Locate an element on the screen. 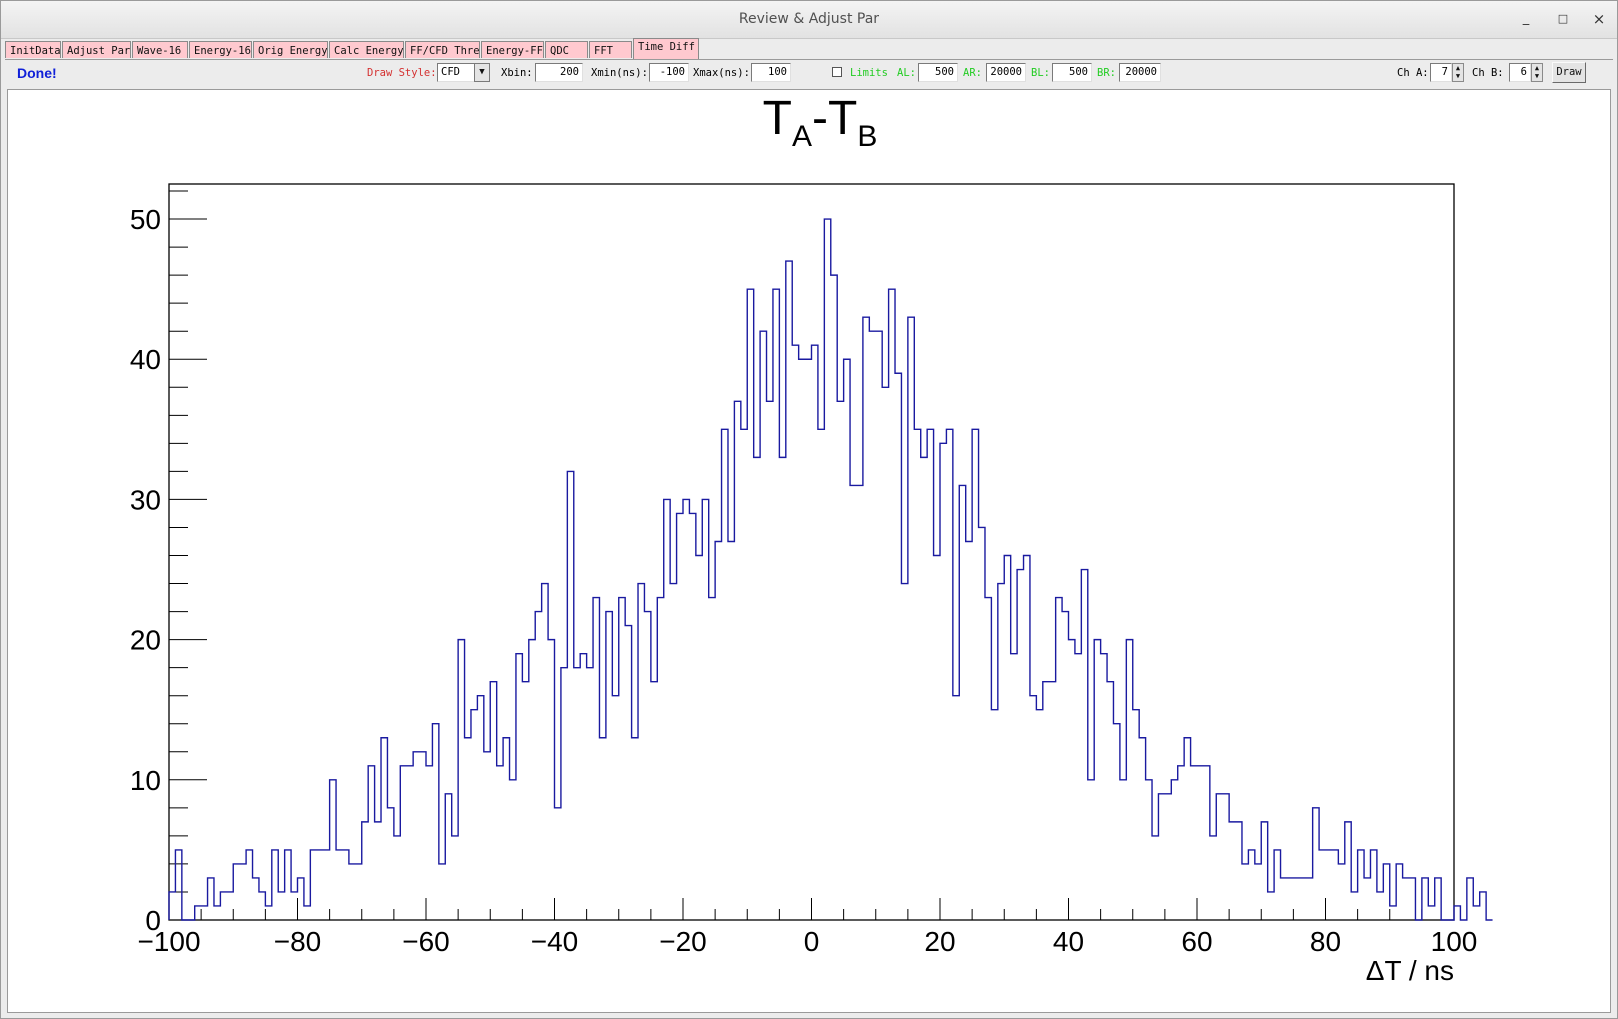 This screenshot has height=1019, width=1618. y-tick-label: 10 is located at coordinates (145, 780).